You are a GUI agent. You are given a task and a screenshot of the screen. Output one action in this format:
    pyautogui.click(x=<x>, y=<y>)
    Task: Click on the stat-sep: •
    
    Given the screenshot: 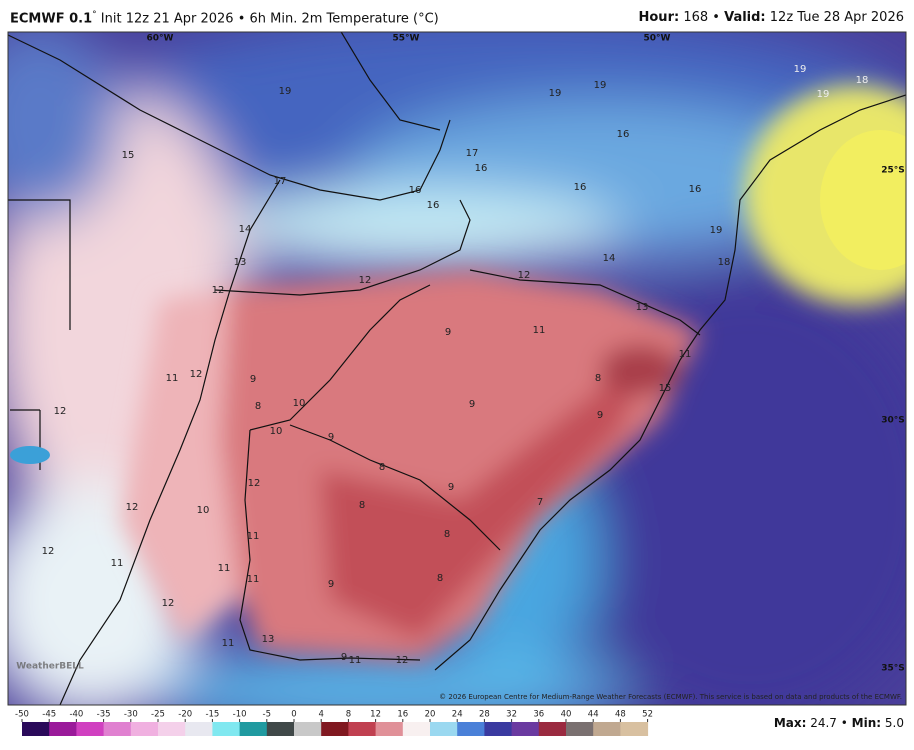 What is the action you would take?
    pyautogui.click(x=844, y=723)
    